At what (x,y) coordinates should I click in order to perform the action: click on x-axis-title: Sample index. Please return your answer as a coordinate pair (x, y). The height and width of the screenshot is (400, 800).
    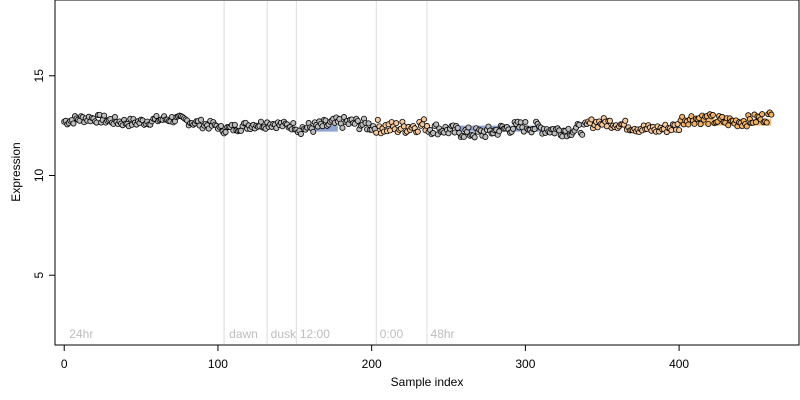
    Looking at the image, I should click on (427, 382).